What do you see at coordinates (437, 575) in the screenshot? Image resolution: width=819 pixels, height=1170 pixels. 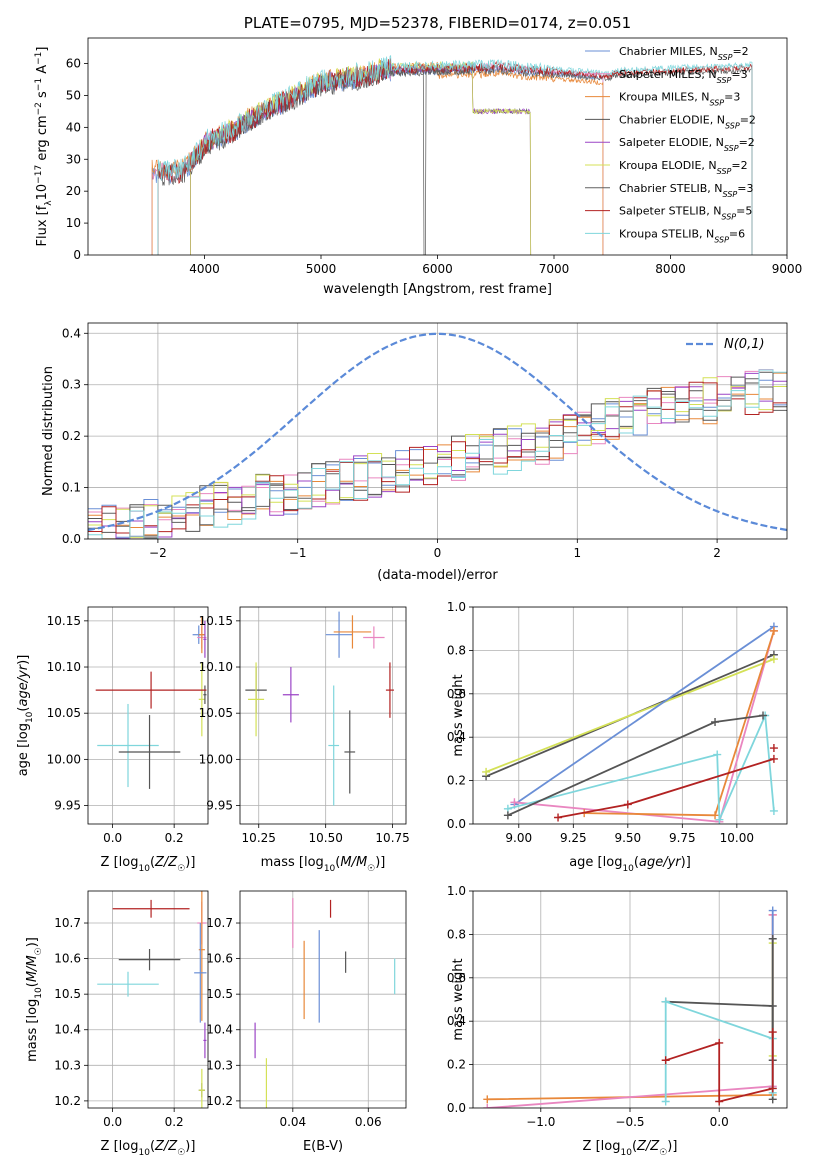 I see `x-axis-label: (data-model)/error` at bounding box center [437, 575].